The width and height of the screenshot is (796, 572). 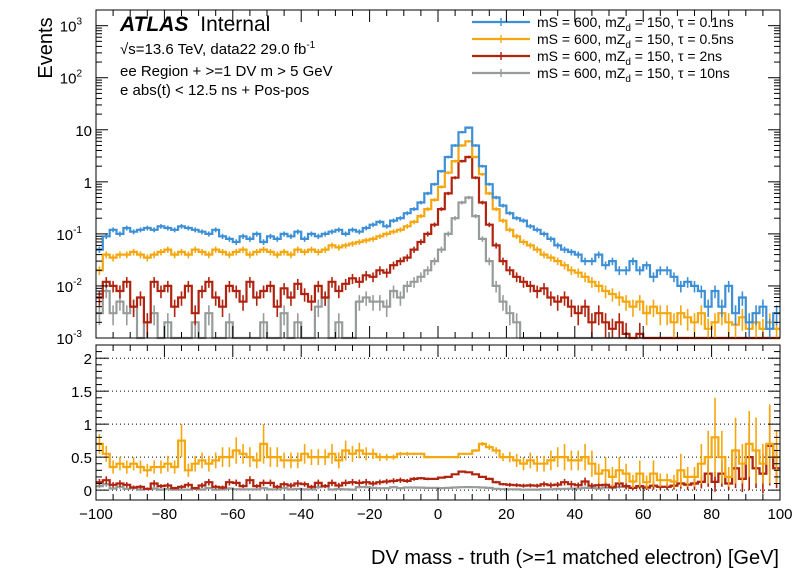 What do you see at coordinates (71, 26) in the screenshot?
I see `y-tick-label: 10³` at bounding box center [71, 26].